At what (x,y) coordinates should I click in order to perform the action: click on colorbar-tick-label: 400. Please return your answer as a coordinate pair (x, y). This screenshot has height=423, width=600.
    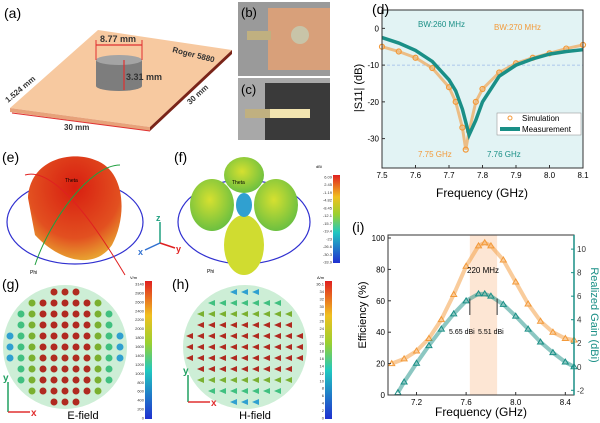
    Looking at the image, I should click on (140, 400).